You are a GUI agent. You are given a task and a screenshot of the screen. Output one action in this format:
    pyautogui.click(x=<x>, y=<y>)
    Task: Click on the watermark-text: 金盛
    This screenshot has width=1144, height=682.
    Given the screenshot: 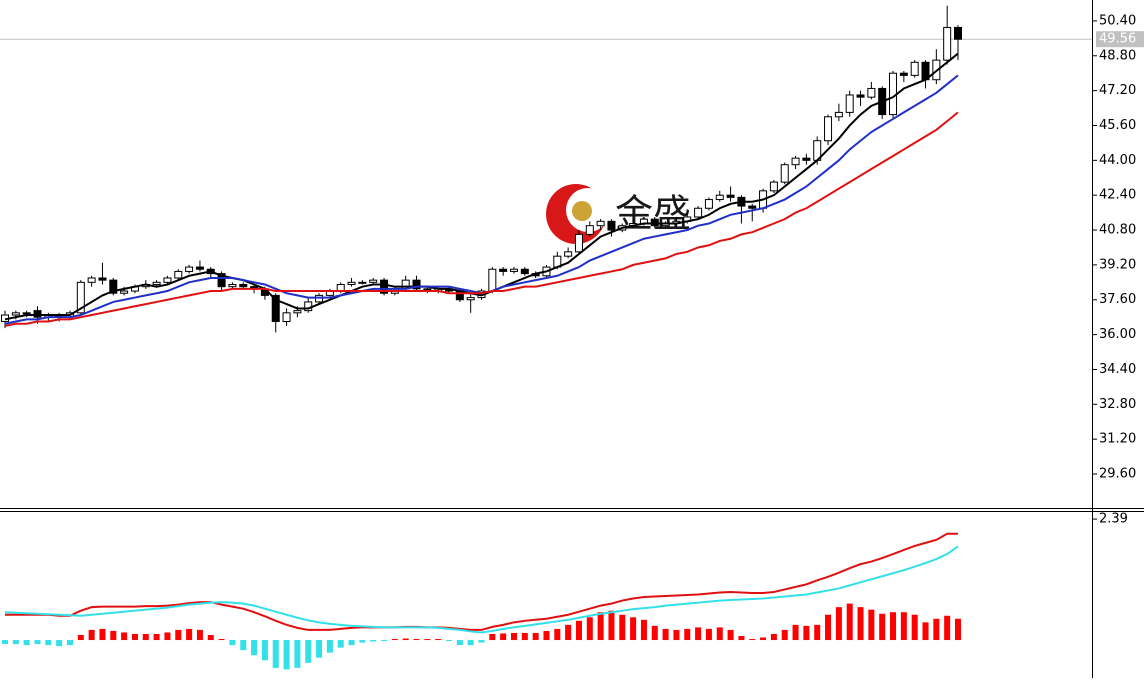 What is the action you would take?
    pyautogui.click(x=653, y=214)
    